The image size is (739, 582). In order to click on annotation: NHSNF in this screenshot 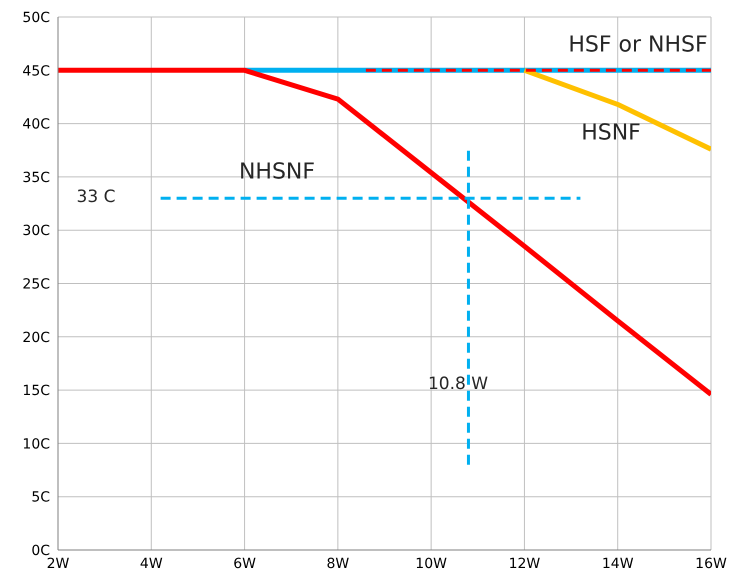, I will do `click(277, 172)`.